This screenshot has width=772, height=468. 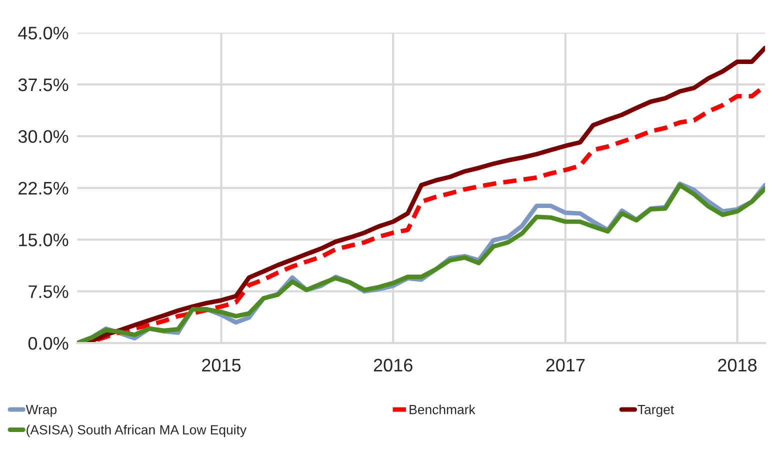 I want to click on y-tick-label: 30.0%, so click(x=43, y=136).